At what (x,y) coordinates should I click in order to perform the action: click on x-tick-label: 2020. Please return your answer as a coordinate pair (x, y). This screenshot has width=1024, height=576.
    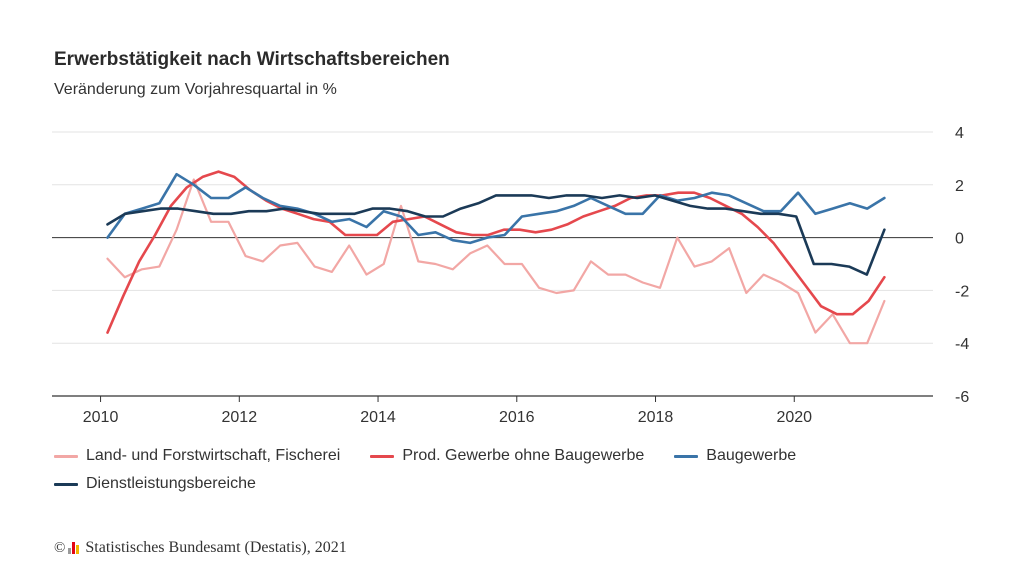
    Looking at the image, I should click on (794, 417).